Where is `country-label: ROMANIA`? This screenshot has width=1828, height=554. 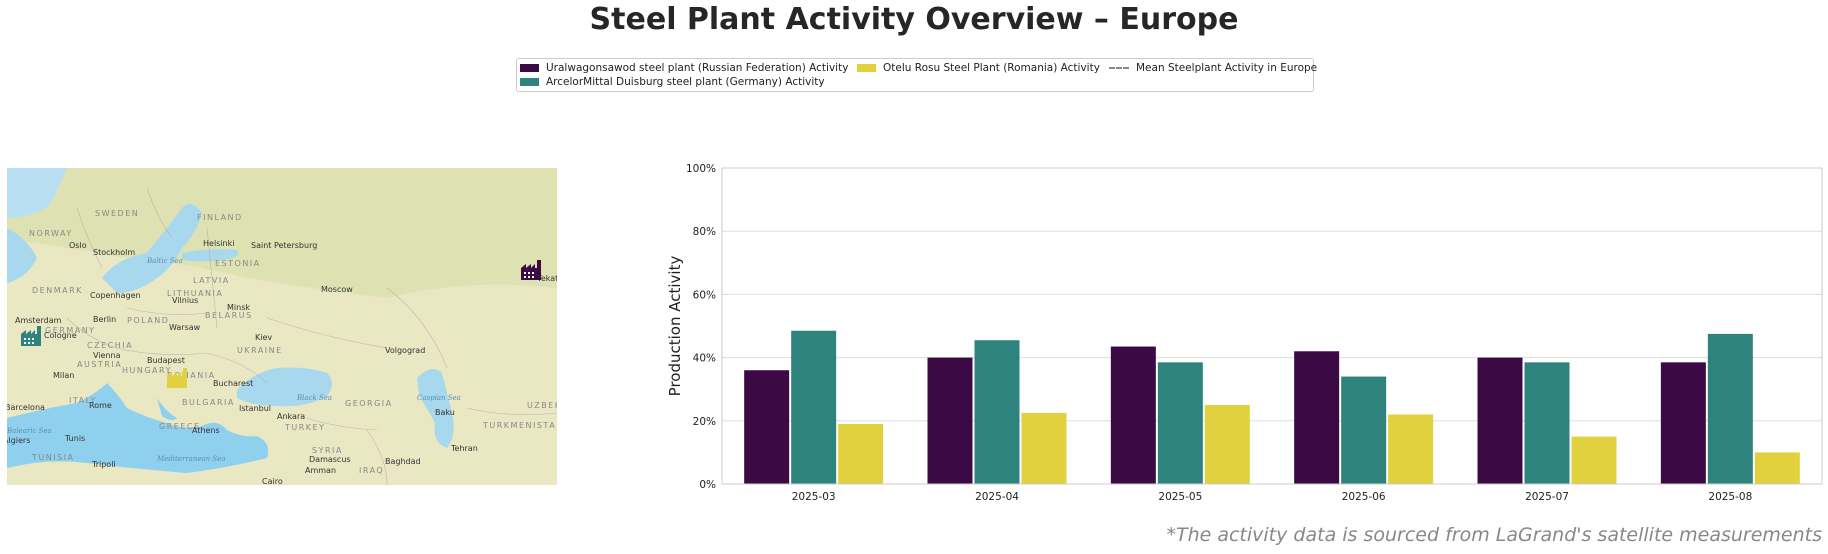 country-label: ROMANIA is located at coordinates (191, 375).